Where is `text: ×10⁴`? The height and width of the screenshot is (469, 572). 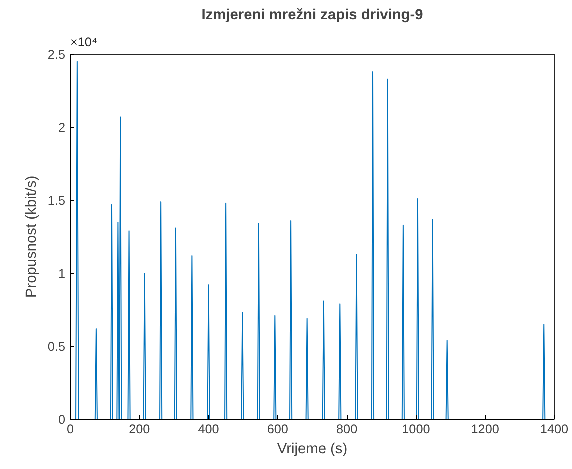
text: ×10⁴ is located at coordinates (84, 43).